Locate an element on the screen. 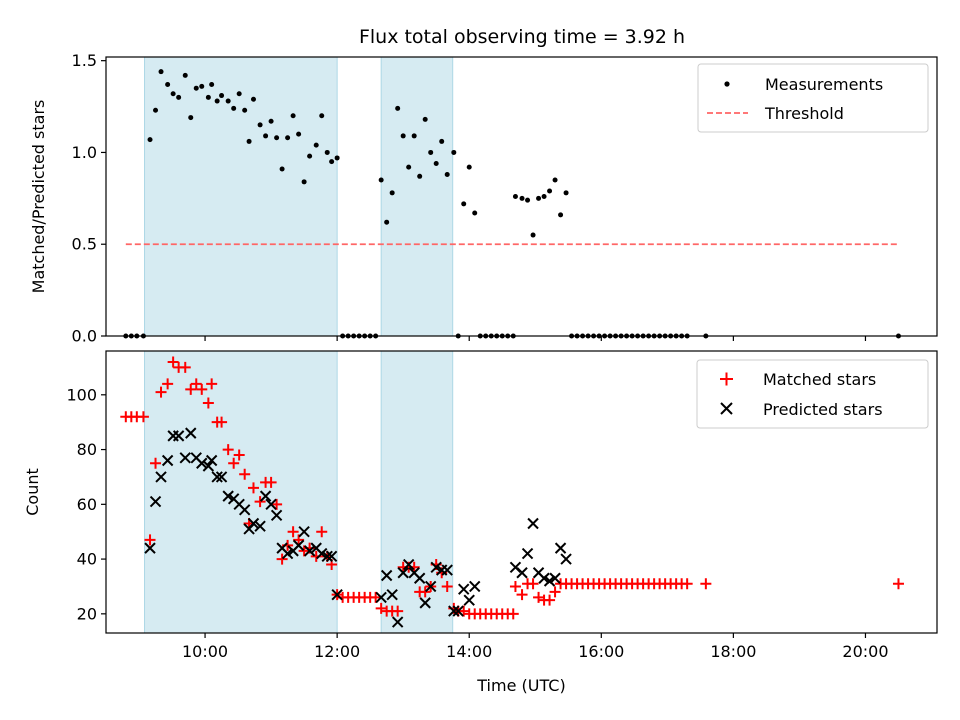  y-ticks-top: 0.0 0.5 1.0 1.5 is located at coordinates (89, 198).